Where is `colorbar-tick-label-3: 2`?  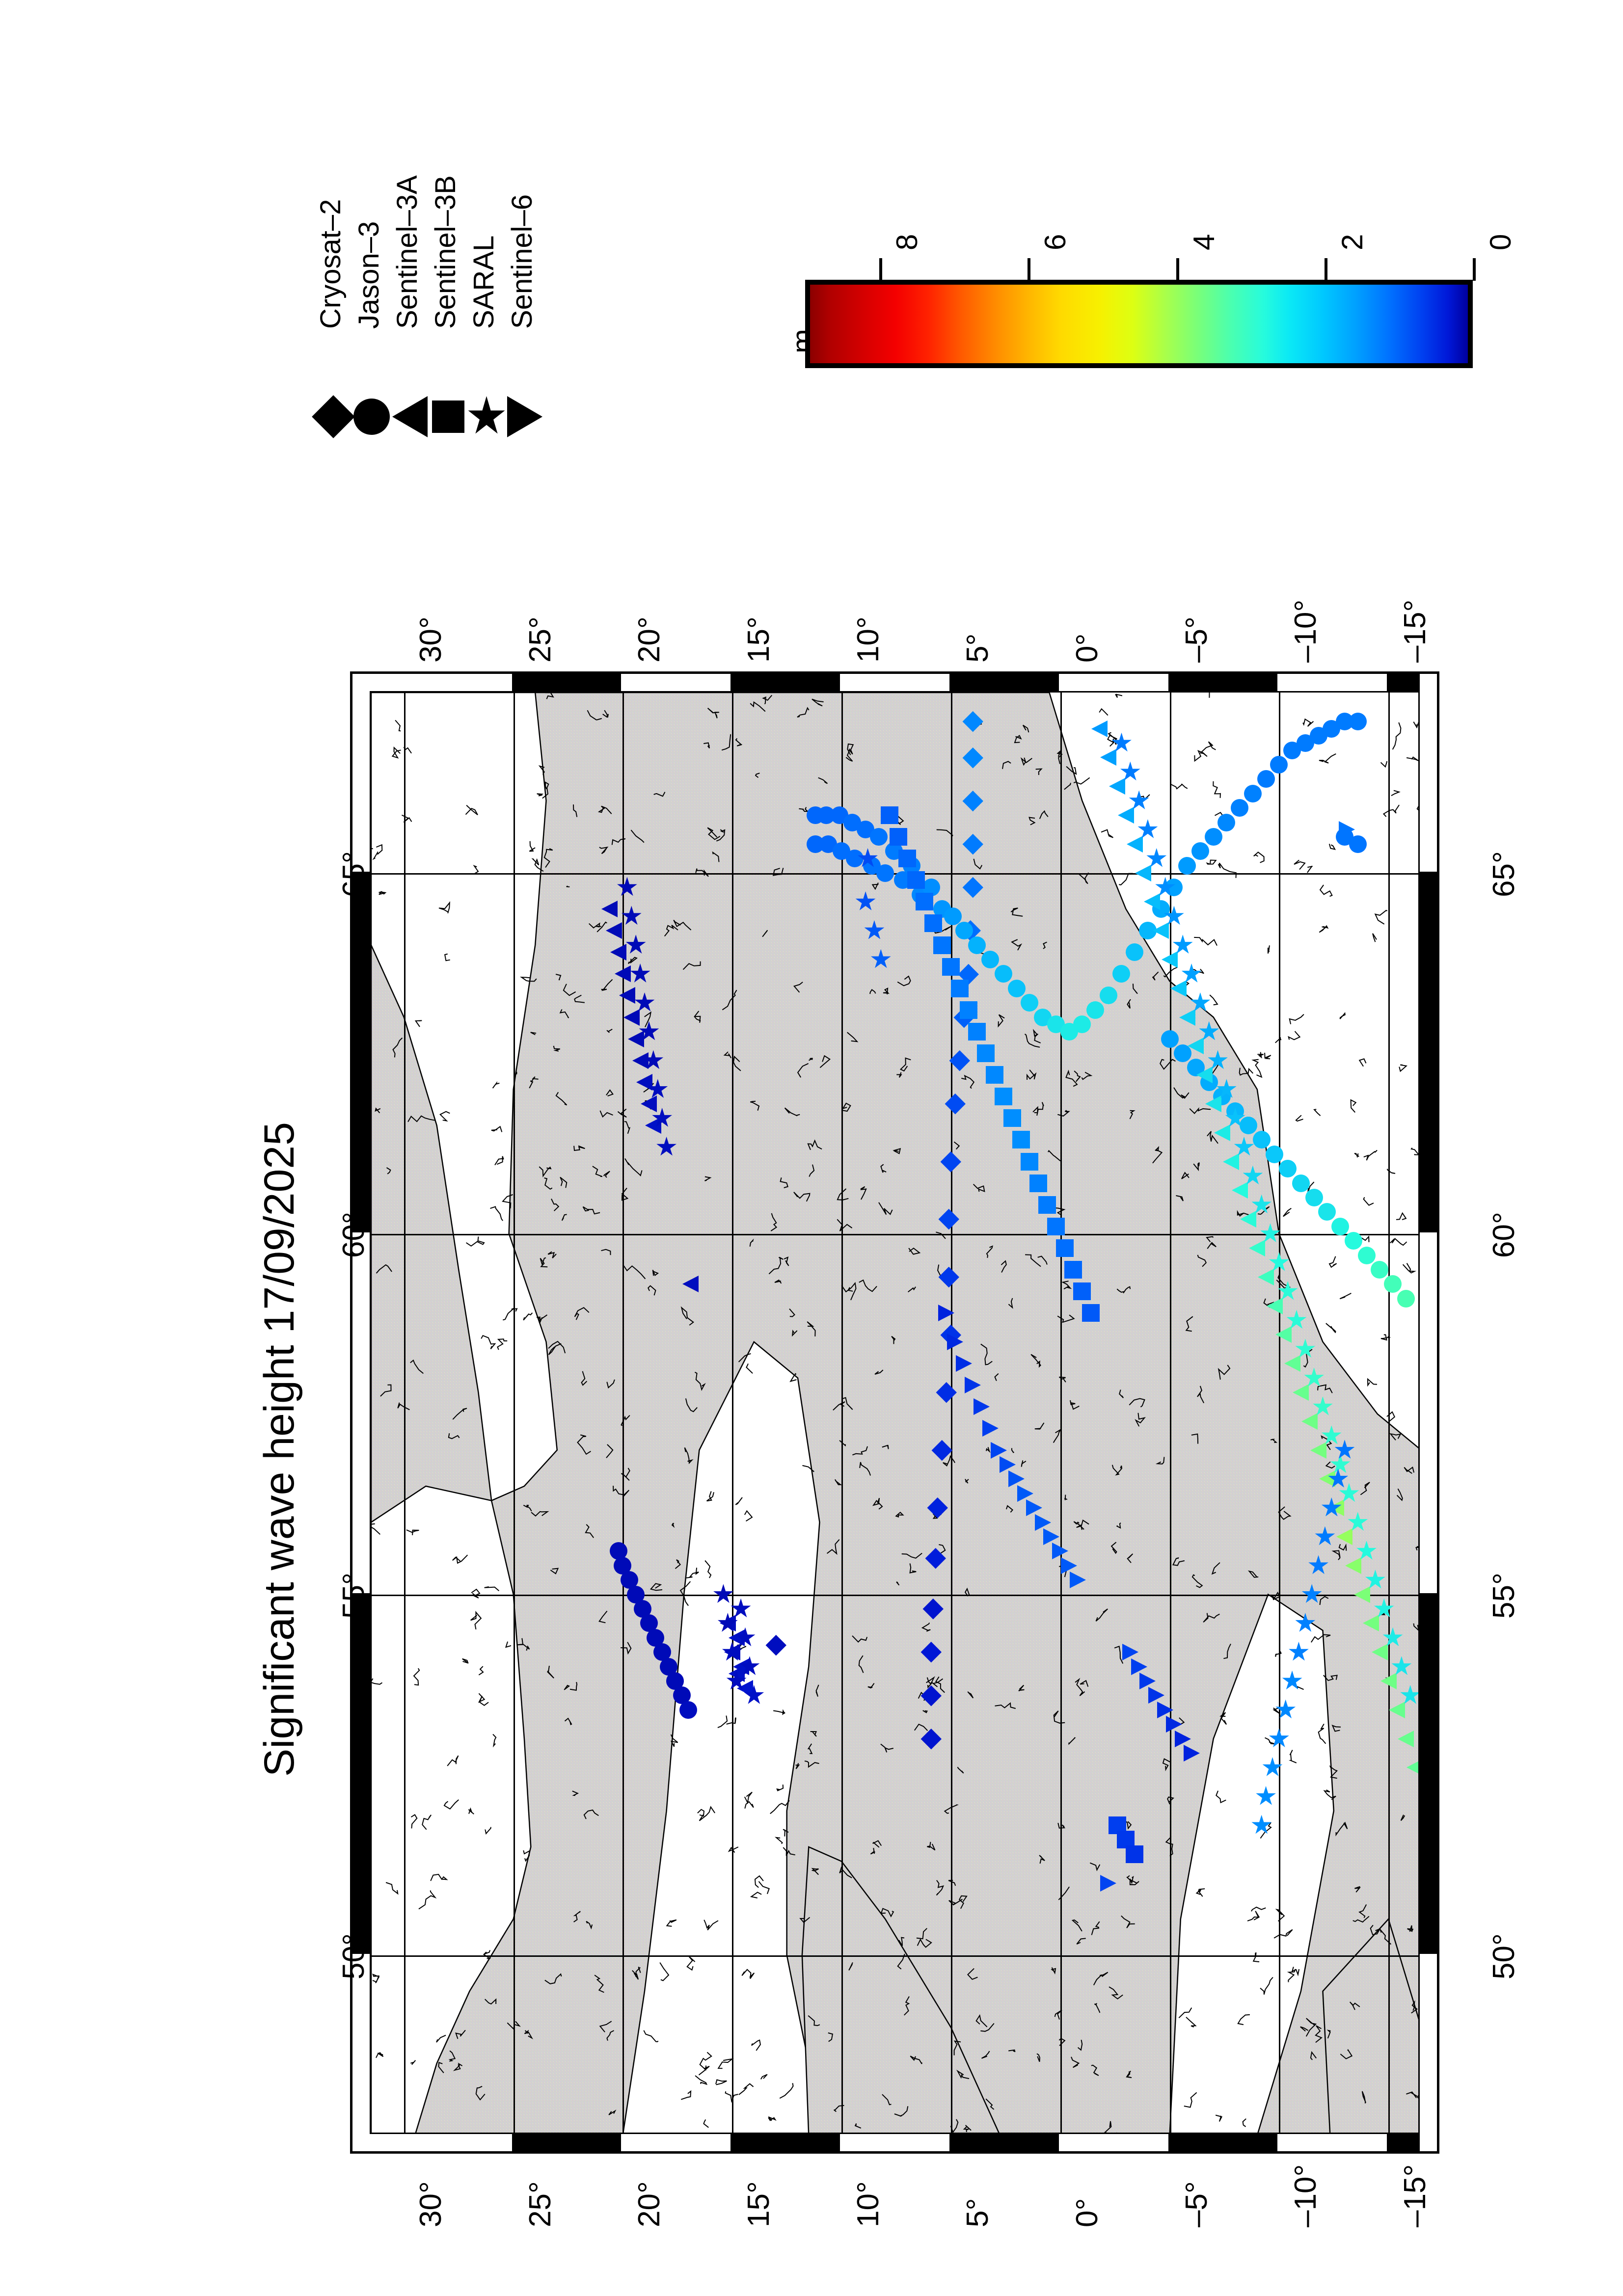
colorbar-tick-label-3: 2 is located at coordinates (1352, 242).